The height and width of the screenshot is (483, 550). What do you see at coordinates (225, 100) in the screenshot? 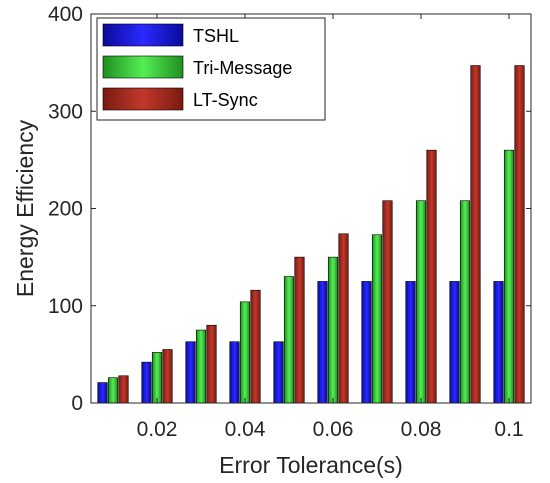
I see `legend-label-lt-sync: LT-Sync` at bounding box center [225, 100].